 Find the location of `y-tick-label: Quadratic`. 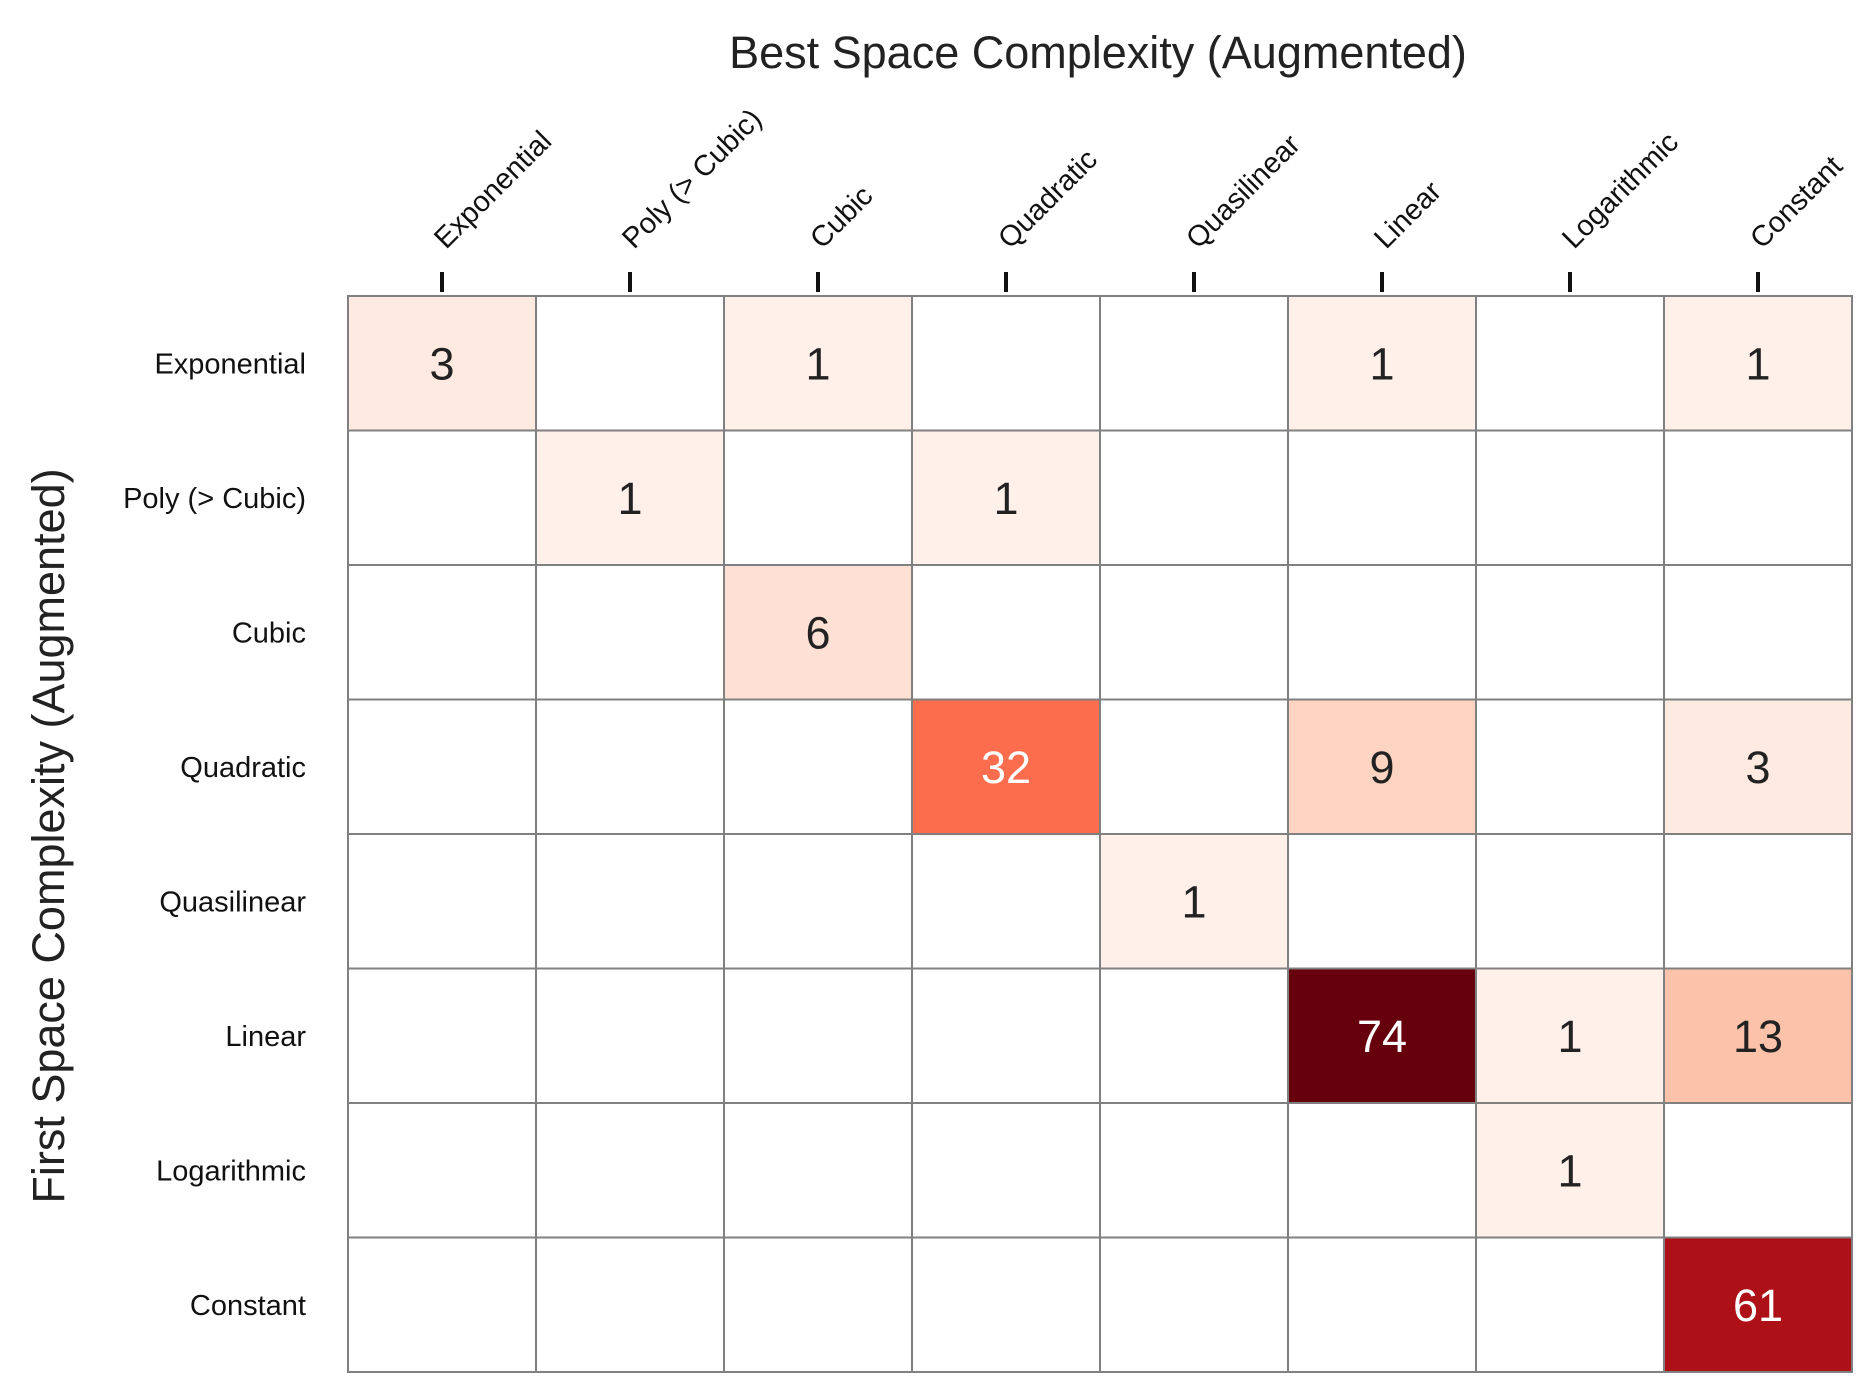

y-tick-label: Quadratic is located at coordinates (243, 768).